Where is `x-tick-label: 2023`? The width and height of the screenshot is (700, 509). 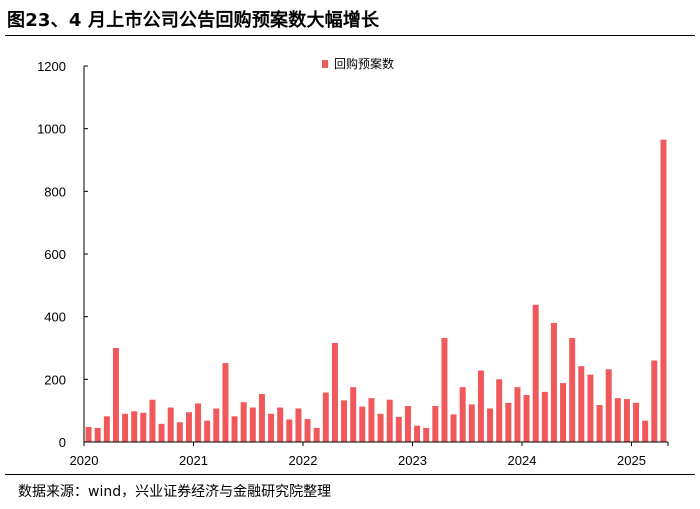 x-tick-label: 2023 is located at coordinates (412, 460).